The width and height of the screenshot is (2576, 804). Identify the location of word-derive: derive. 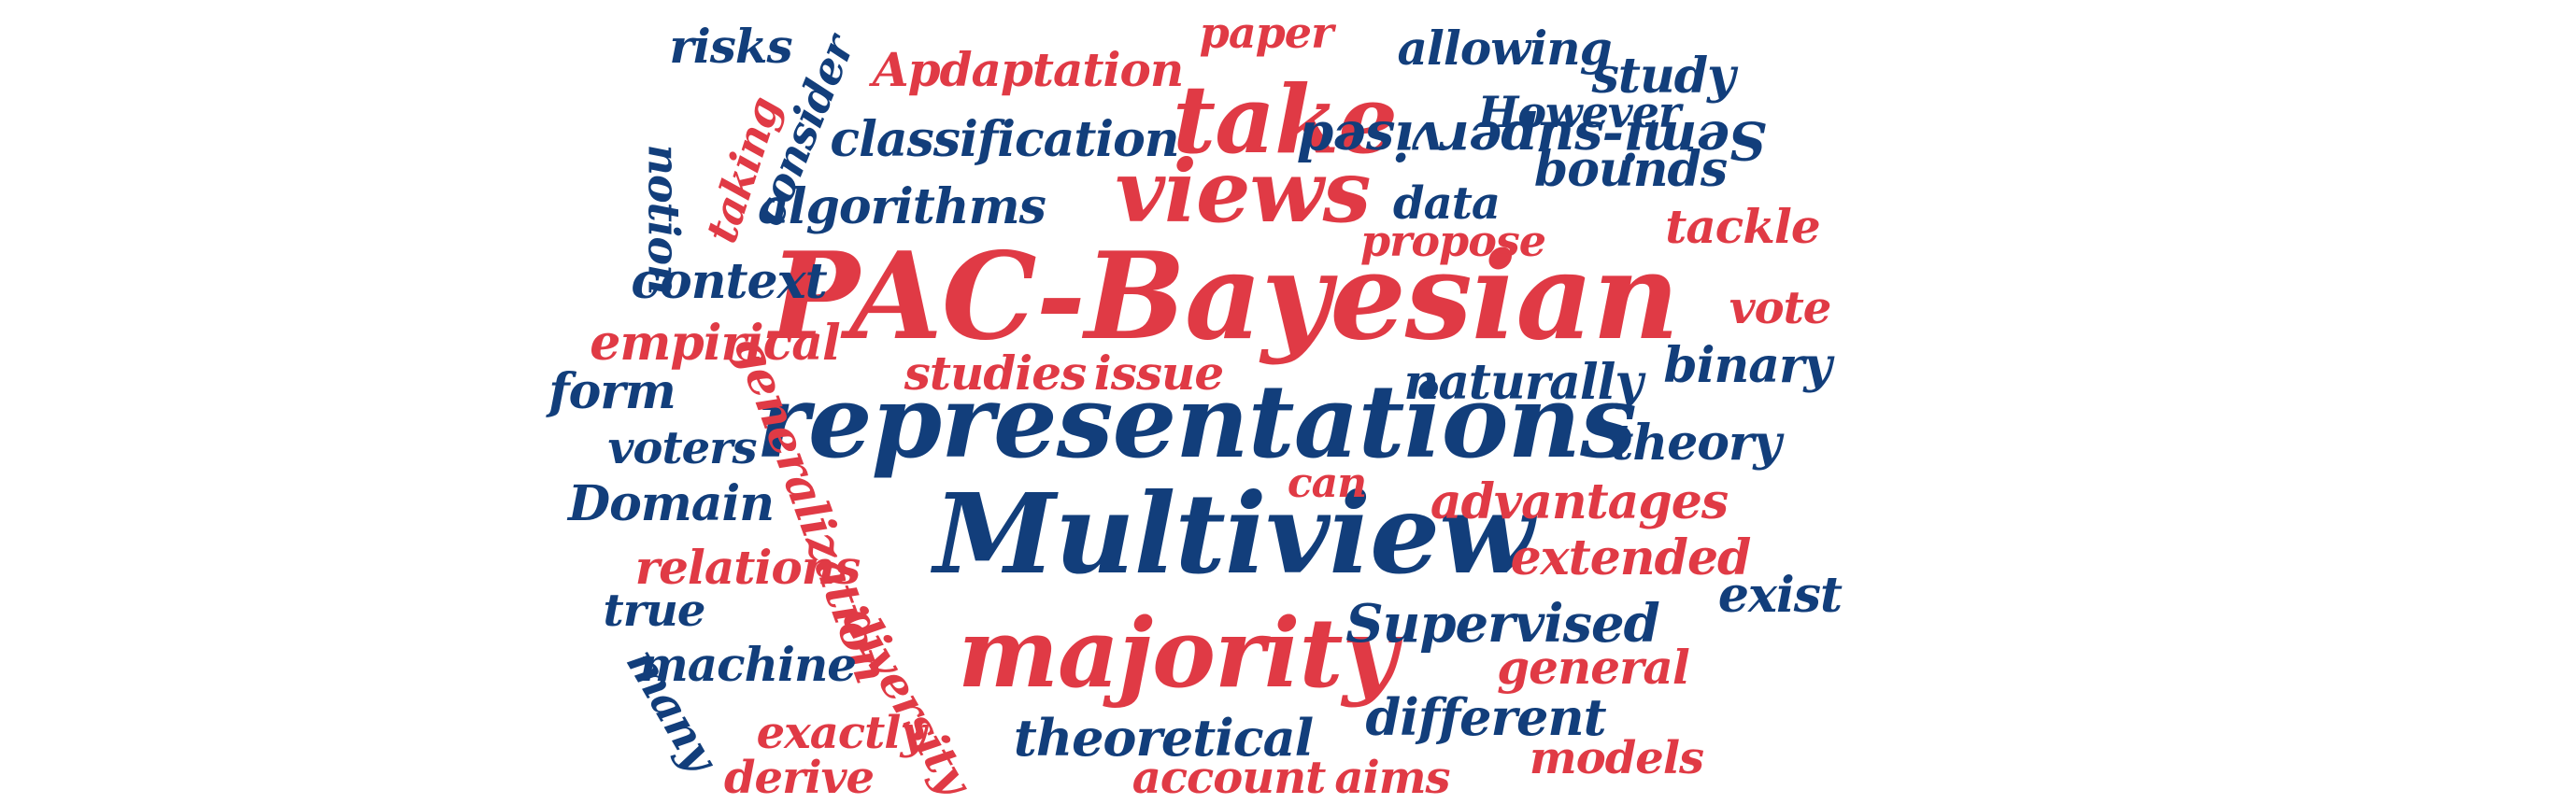
(799, 778).